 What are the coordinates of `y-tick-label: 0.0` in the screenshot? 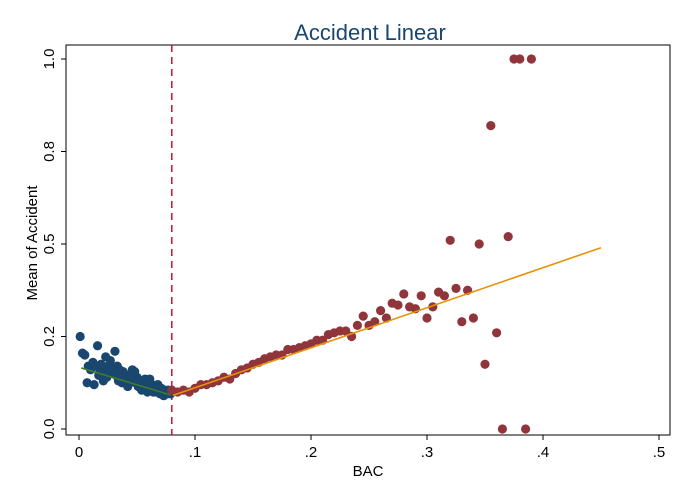 It's located at (49, 429).